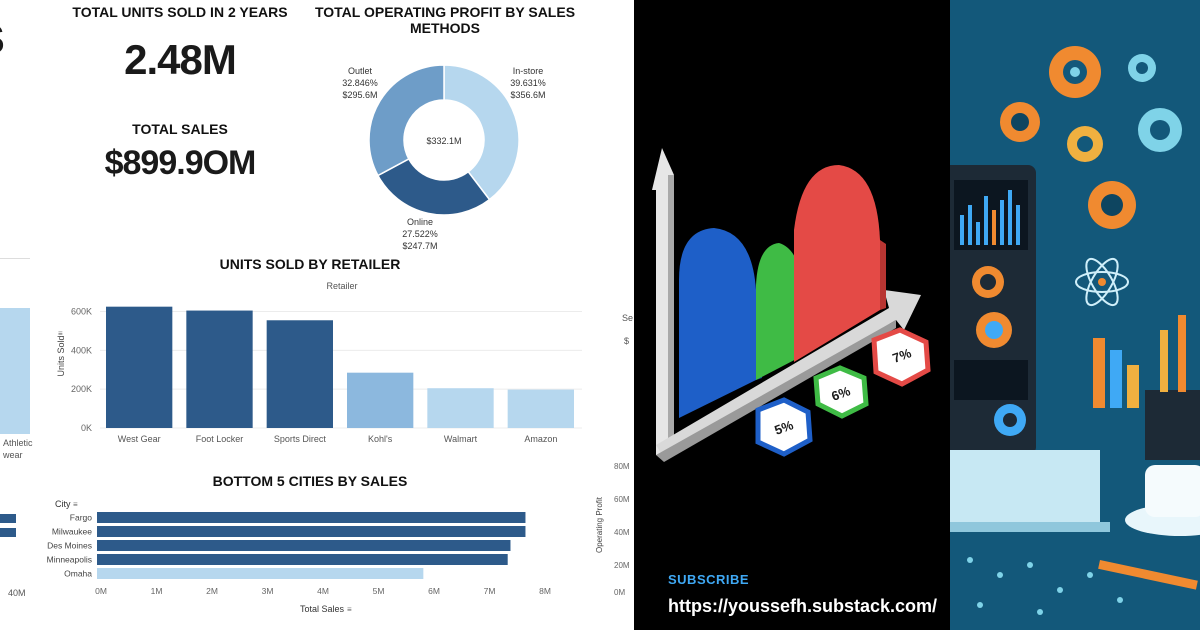 The image size is (1200, 630). I want to click on city-label: Des Moines, so click(69, 546).